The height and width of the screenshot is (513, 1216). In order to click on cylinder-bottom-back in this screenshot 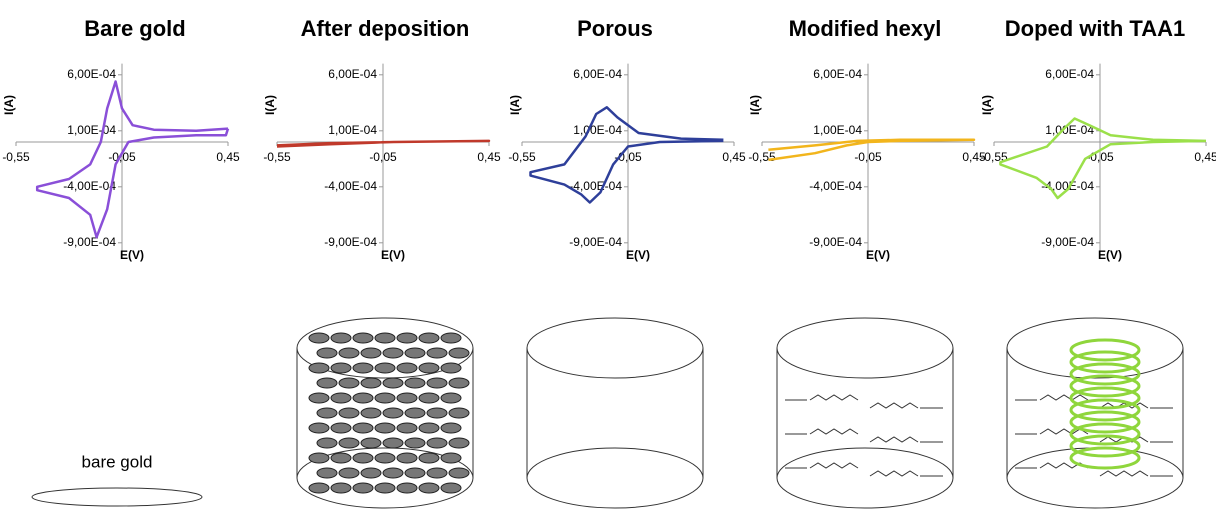, I will do `click(1095, 463)`.